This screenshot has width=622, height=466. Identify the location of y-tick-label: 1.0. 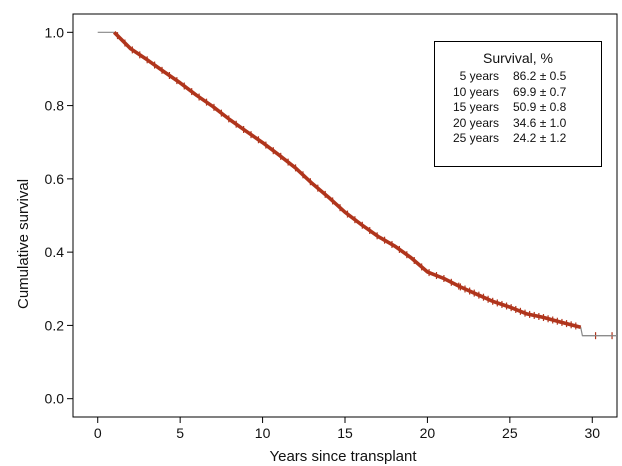
(55, 32).